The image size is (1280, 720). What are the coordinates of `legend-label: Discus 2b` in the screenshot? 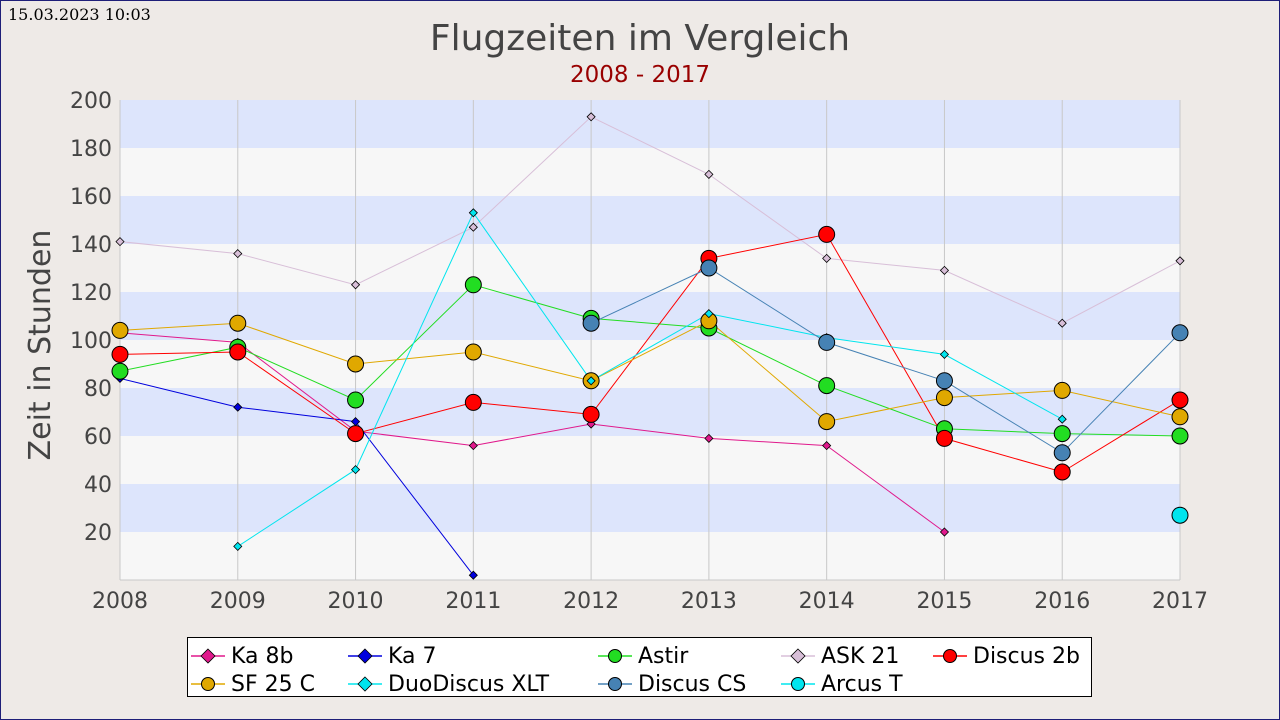 It's located at (1026, 656).